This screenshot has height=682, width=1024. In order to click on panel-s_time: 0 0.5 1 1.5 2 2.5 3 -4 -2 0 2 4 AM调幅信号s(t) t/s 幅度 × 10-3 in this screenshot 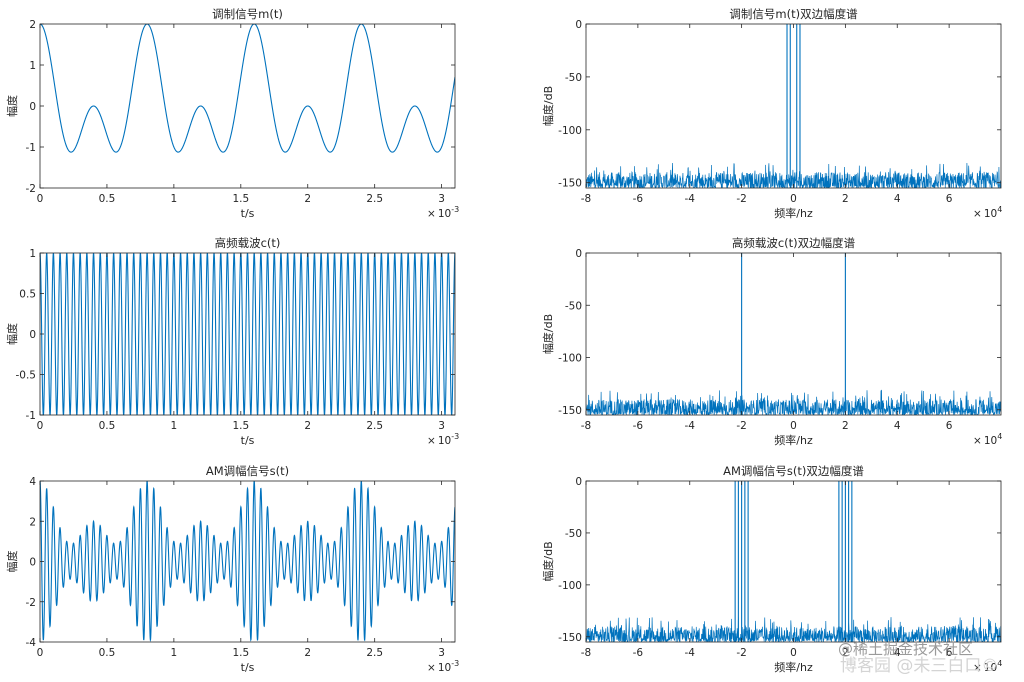, I will do `click(232, 569)`.